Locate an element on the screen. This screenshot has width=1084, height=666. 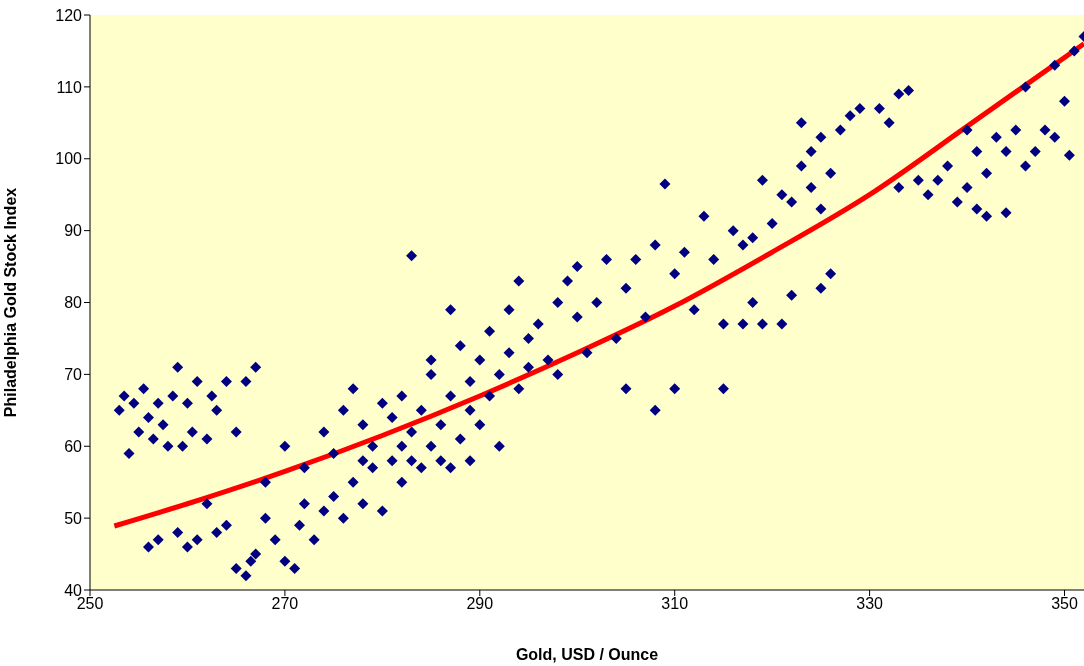
x-tick-label: 350 is located at coordinates (1064, 604).